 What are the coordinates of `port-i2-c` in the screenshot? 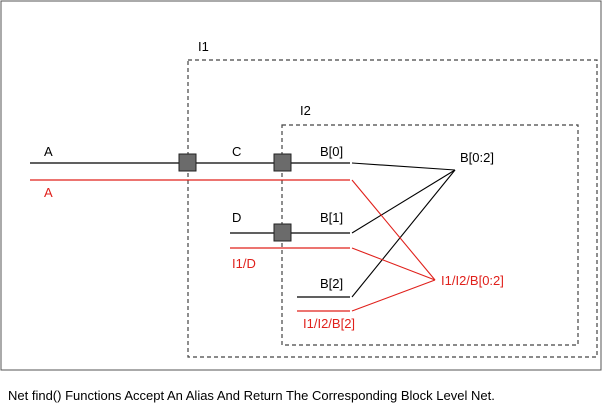 It's located at (282, 162).